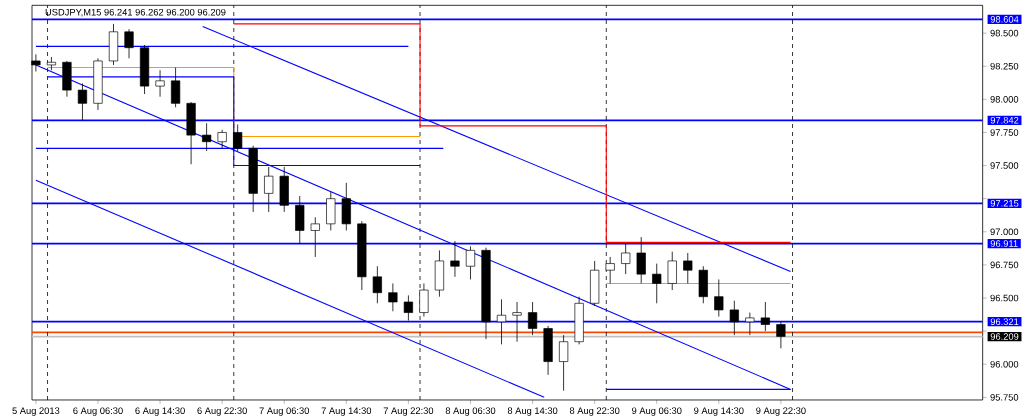 Image resolution: width=1024 pixels, height=420 pixels. What do you see at coordinates (1004, 66) in the screenshot?
I see `y-tick-label: 98.250` at bounding box center [1004, 66].